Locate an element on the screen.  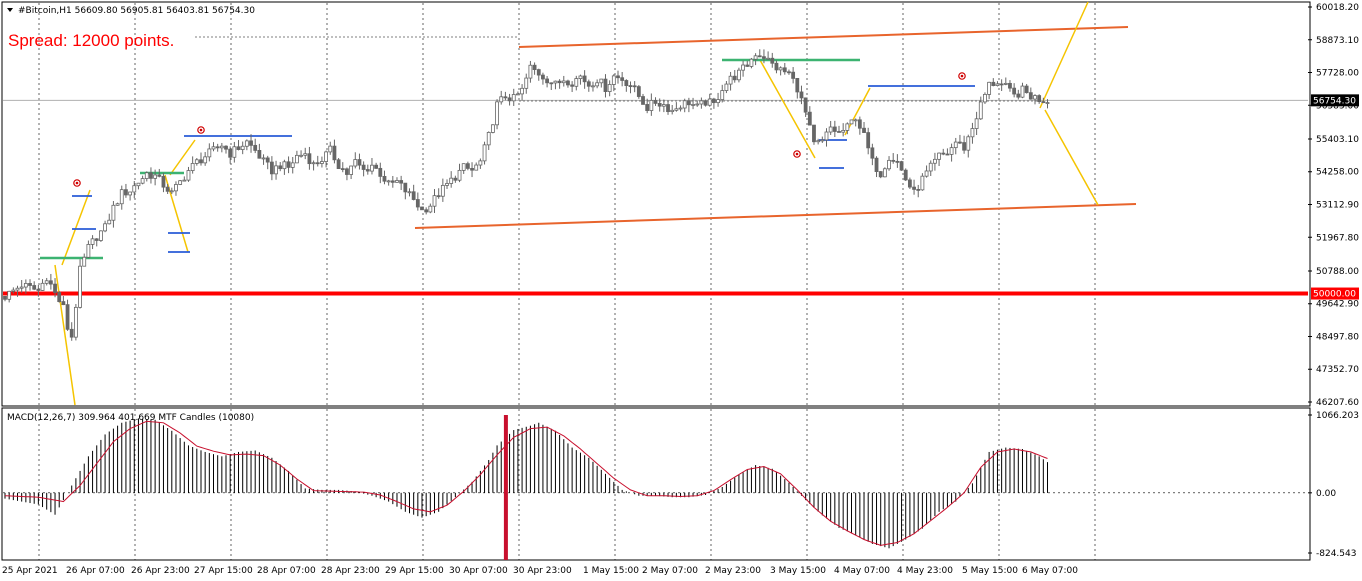
y-tick-label: 51967.80 is located at coordinates (1337, 238).